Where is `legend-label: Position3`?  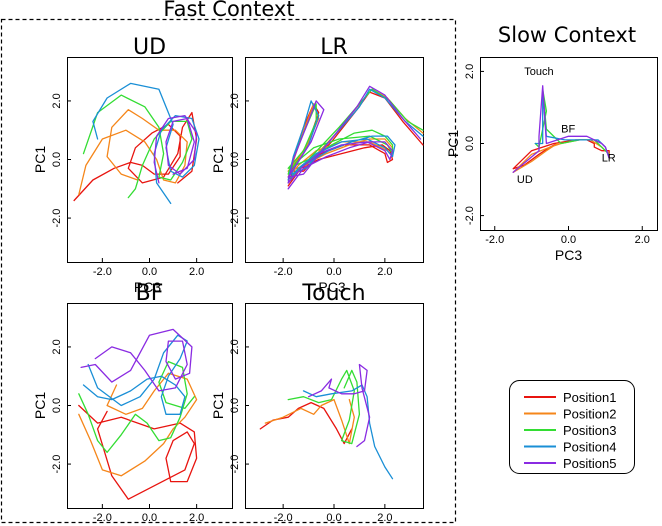
legend-label: Position3 is located at coordinates (589, 430).